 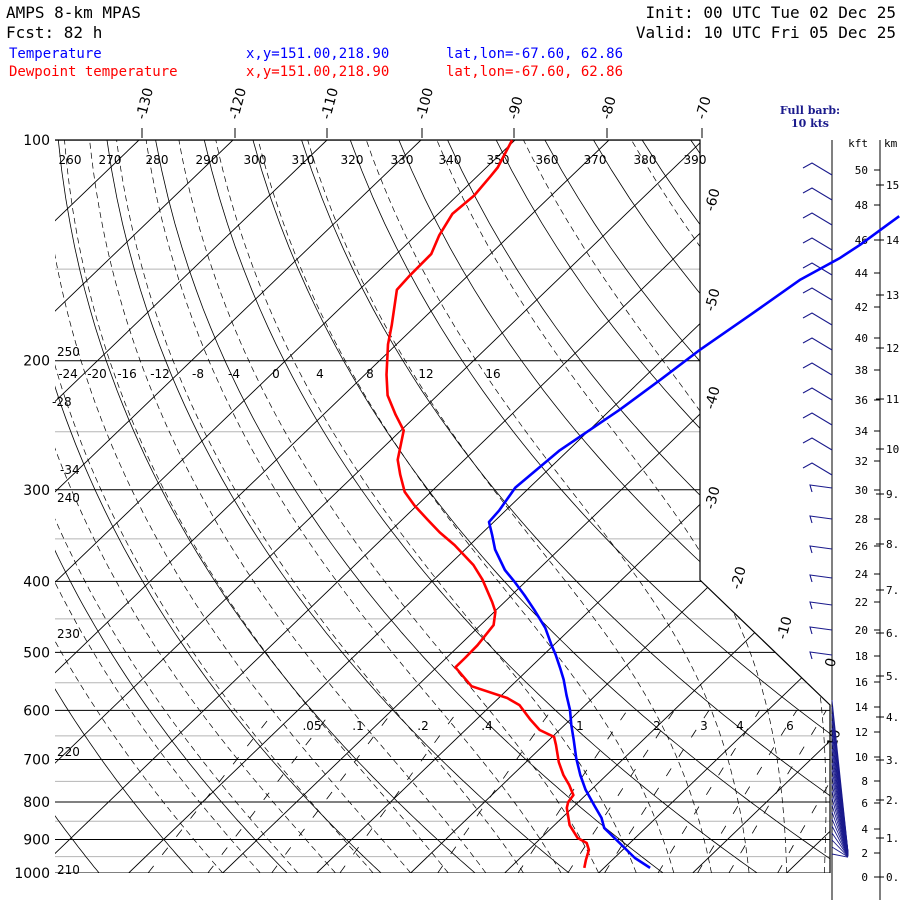 I want to click on dry-adiabat-label: 390, so click(x=695, y=160).